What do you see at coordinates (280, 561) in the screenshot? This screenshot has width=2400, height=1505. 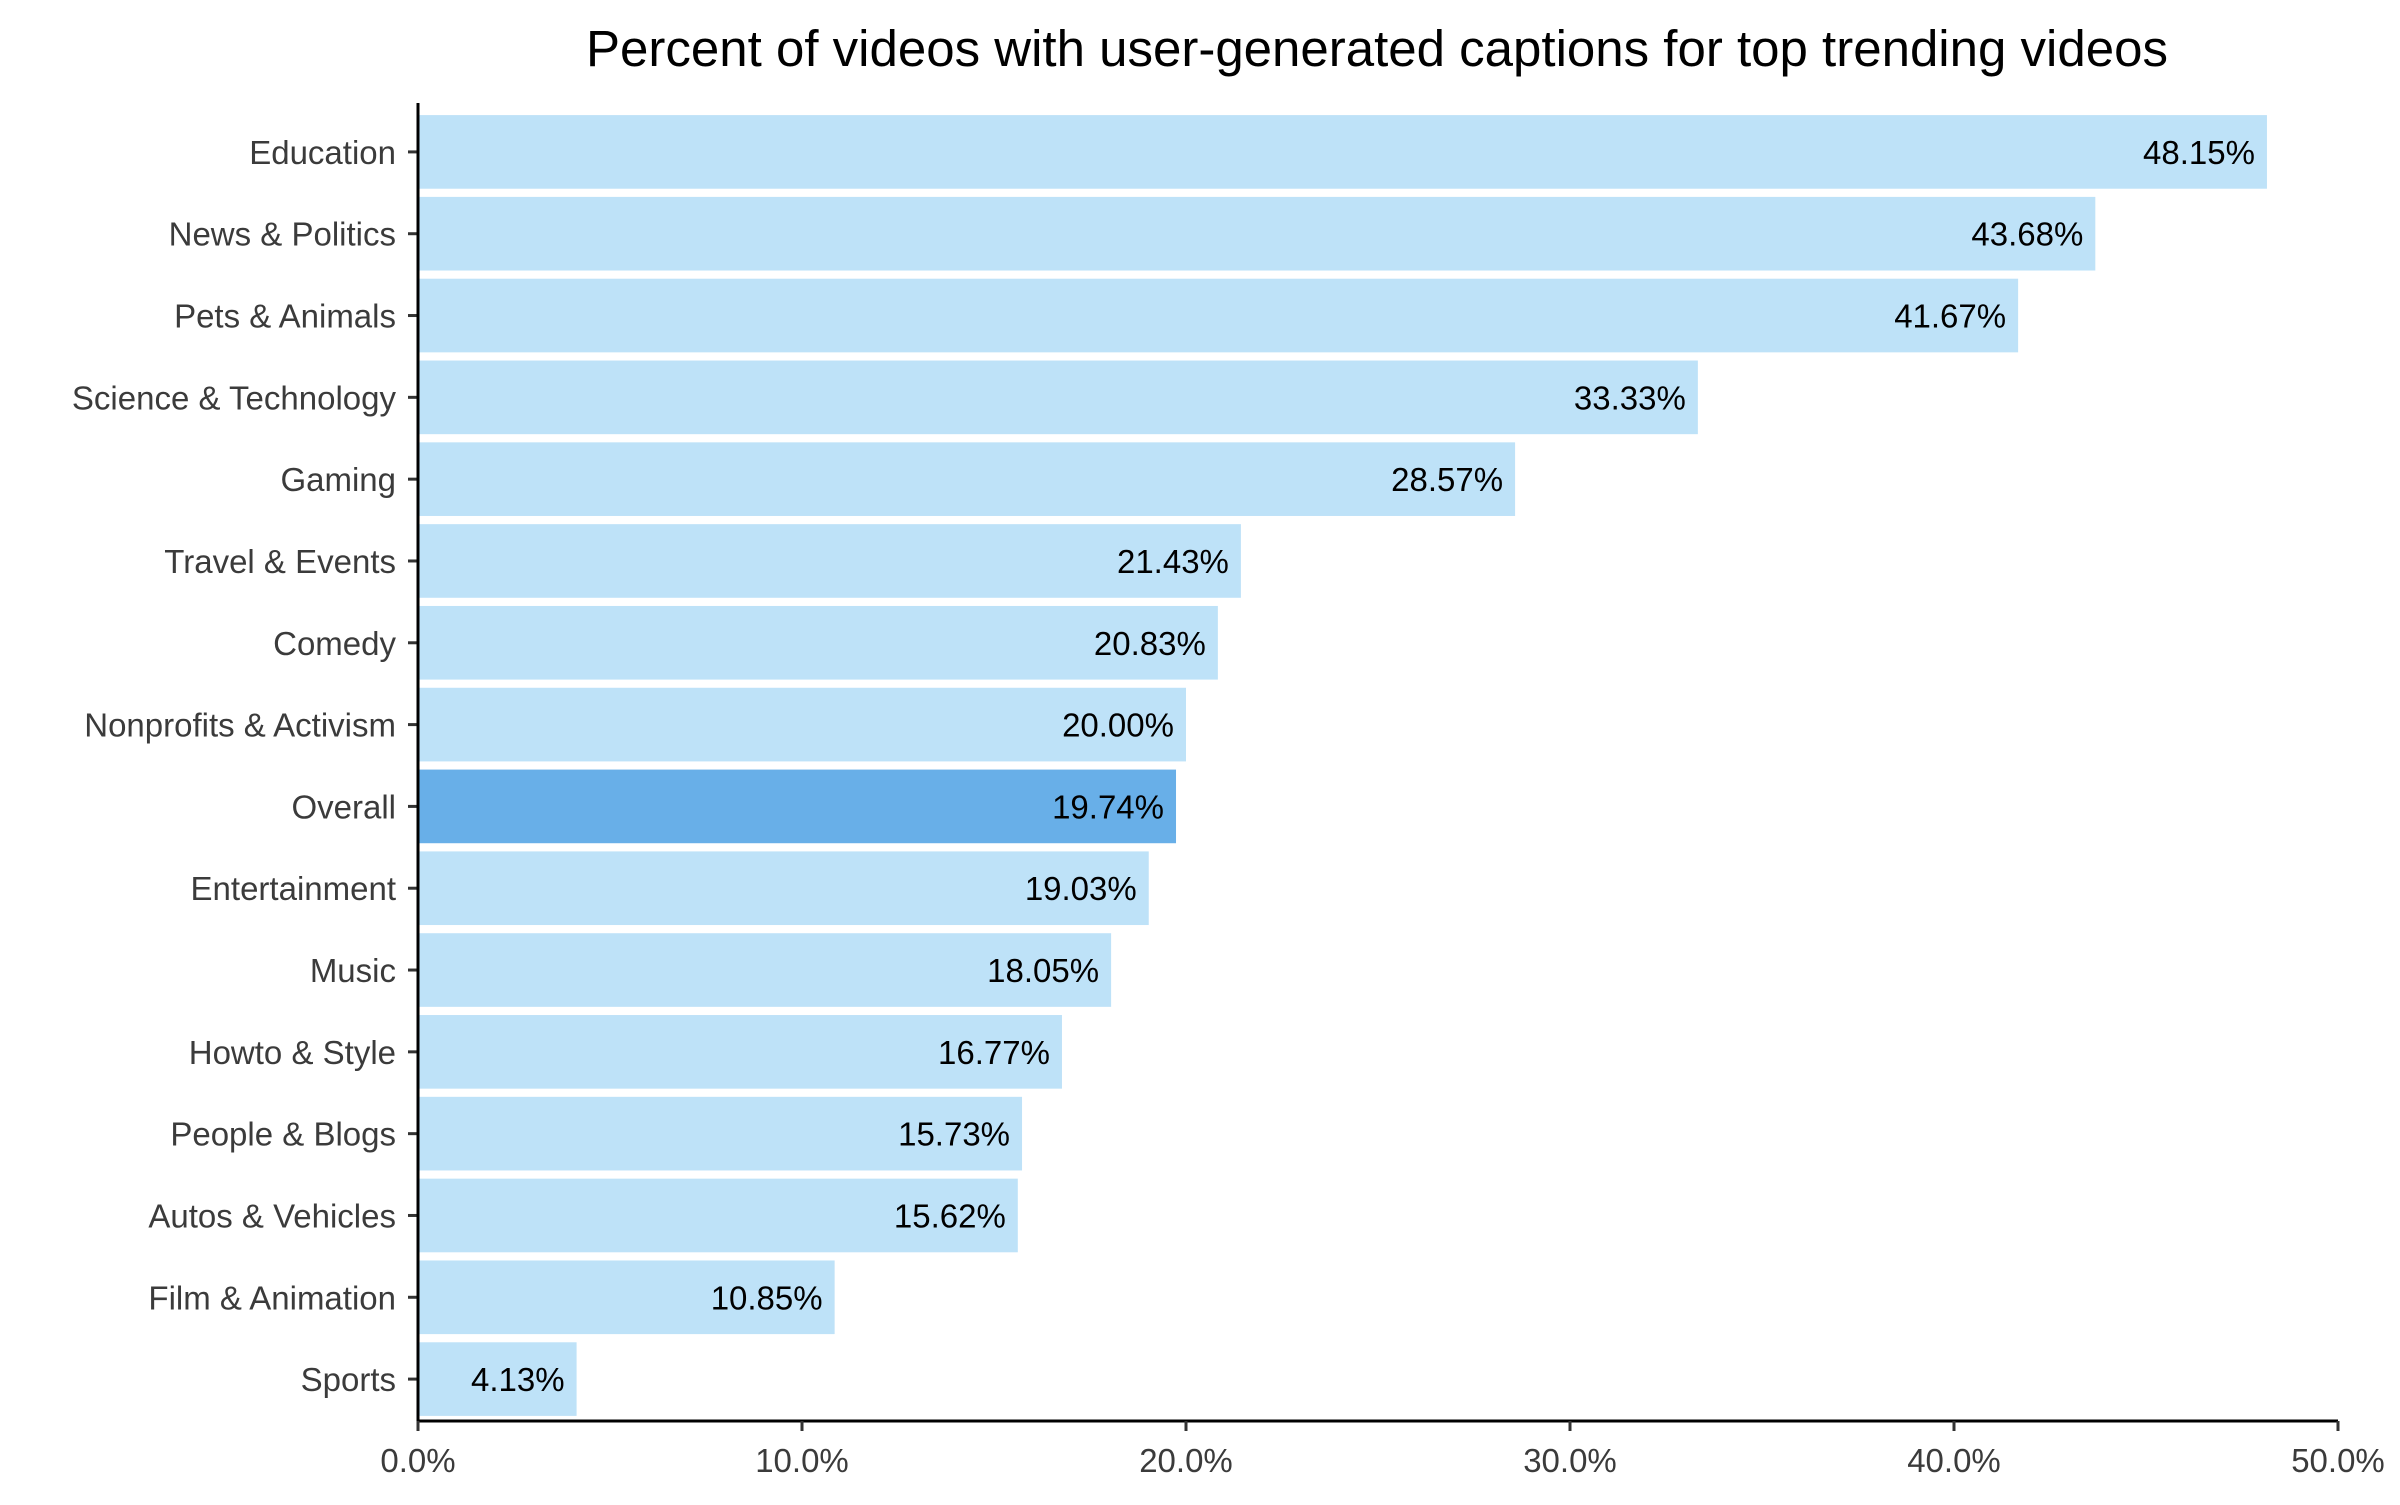 I see `category-label-travel-and-events: Travel & Events` at bounding box center [280, 561].